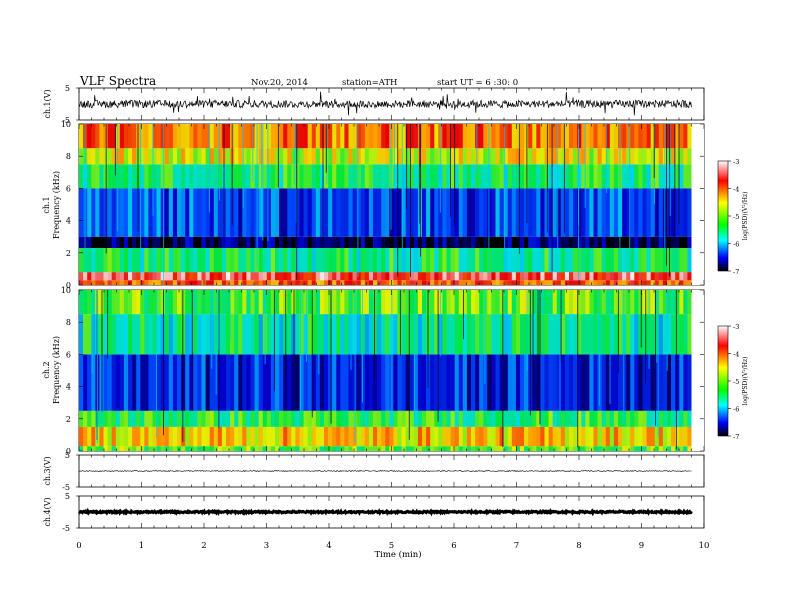 This screenshot has height=612, width=792. I want to click on ch1-colorbar-label: log(PSD)(V²/Hz), so click(745, 216).